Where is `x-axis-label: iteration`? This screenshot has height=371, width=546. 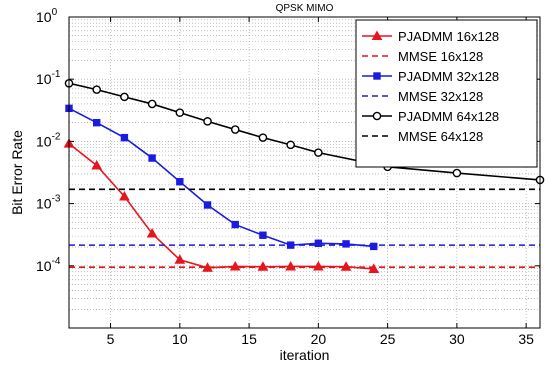
x-axis-label: iteration is located at coordinates (305, 355).